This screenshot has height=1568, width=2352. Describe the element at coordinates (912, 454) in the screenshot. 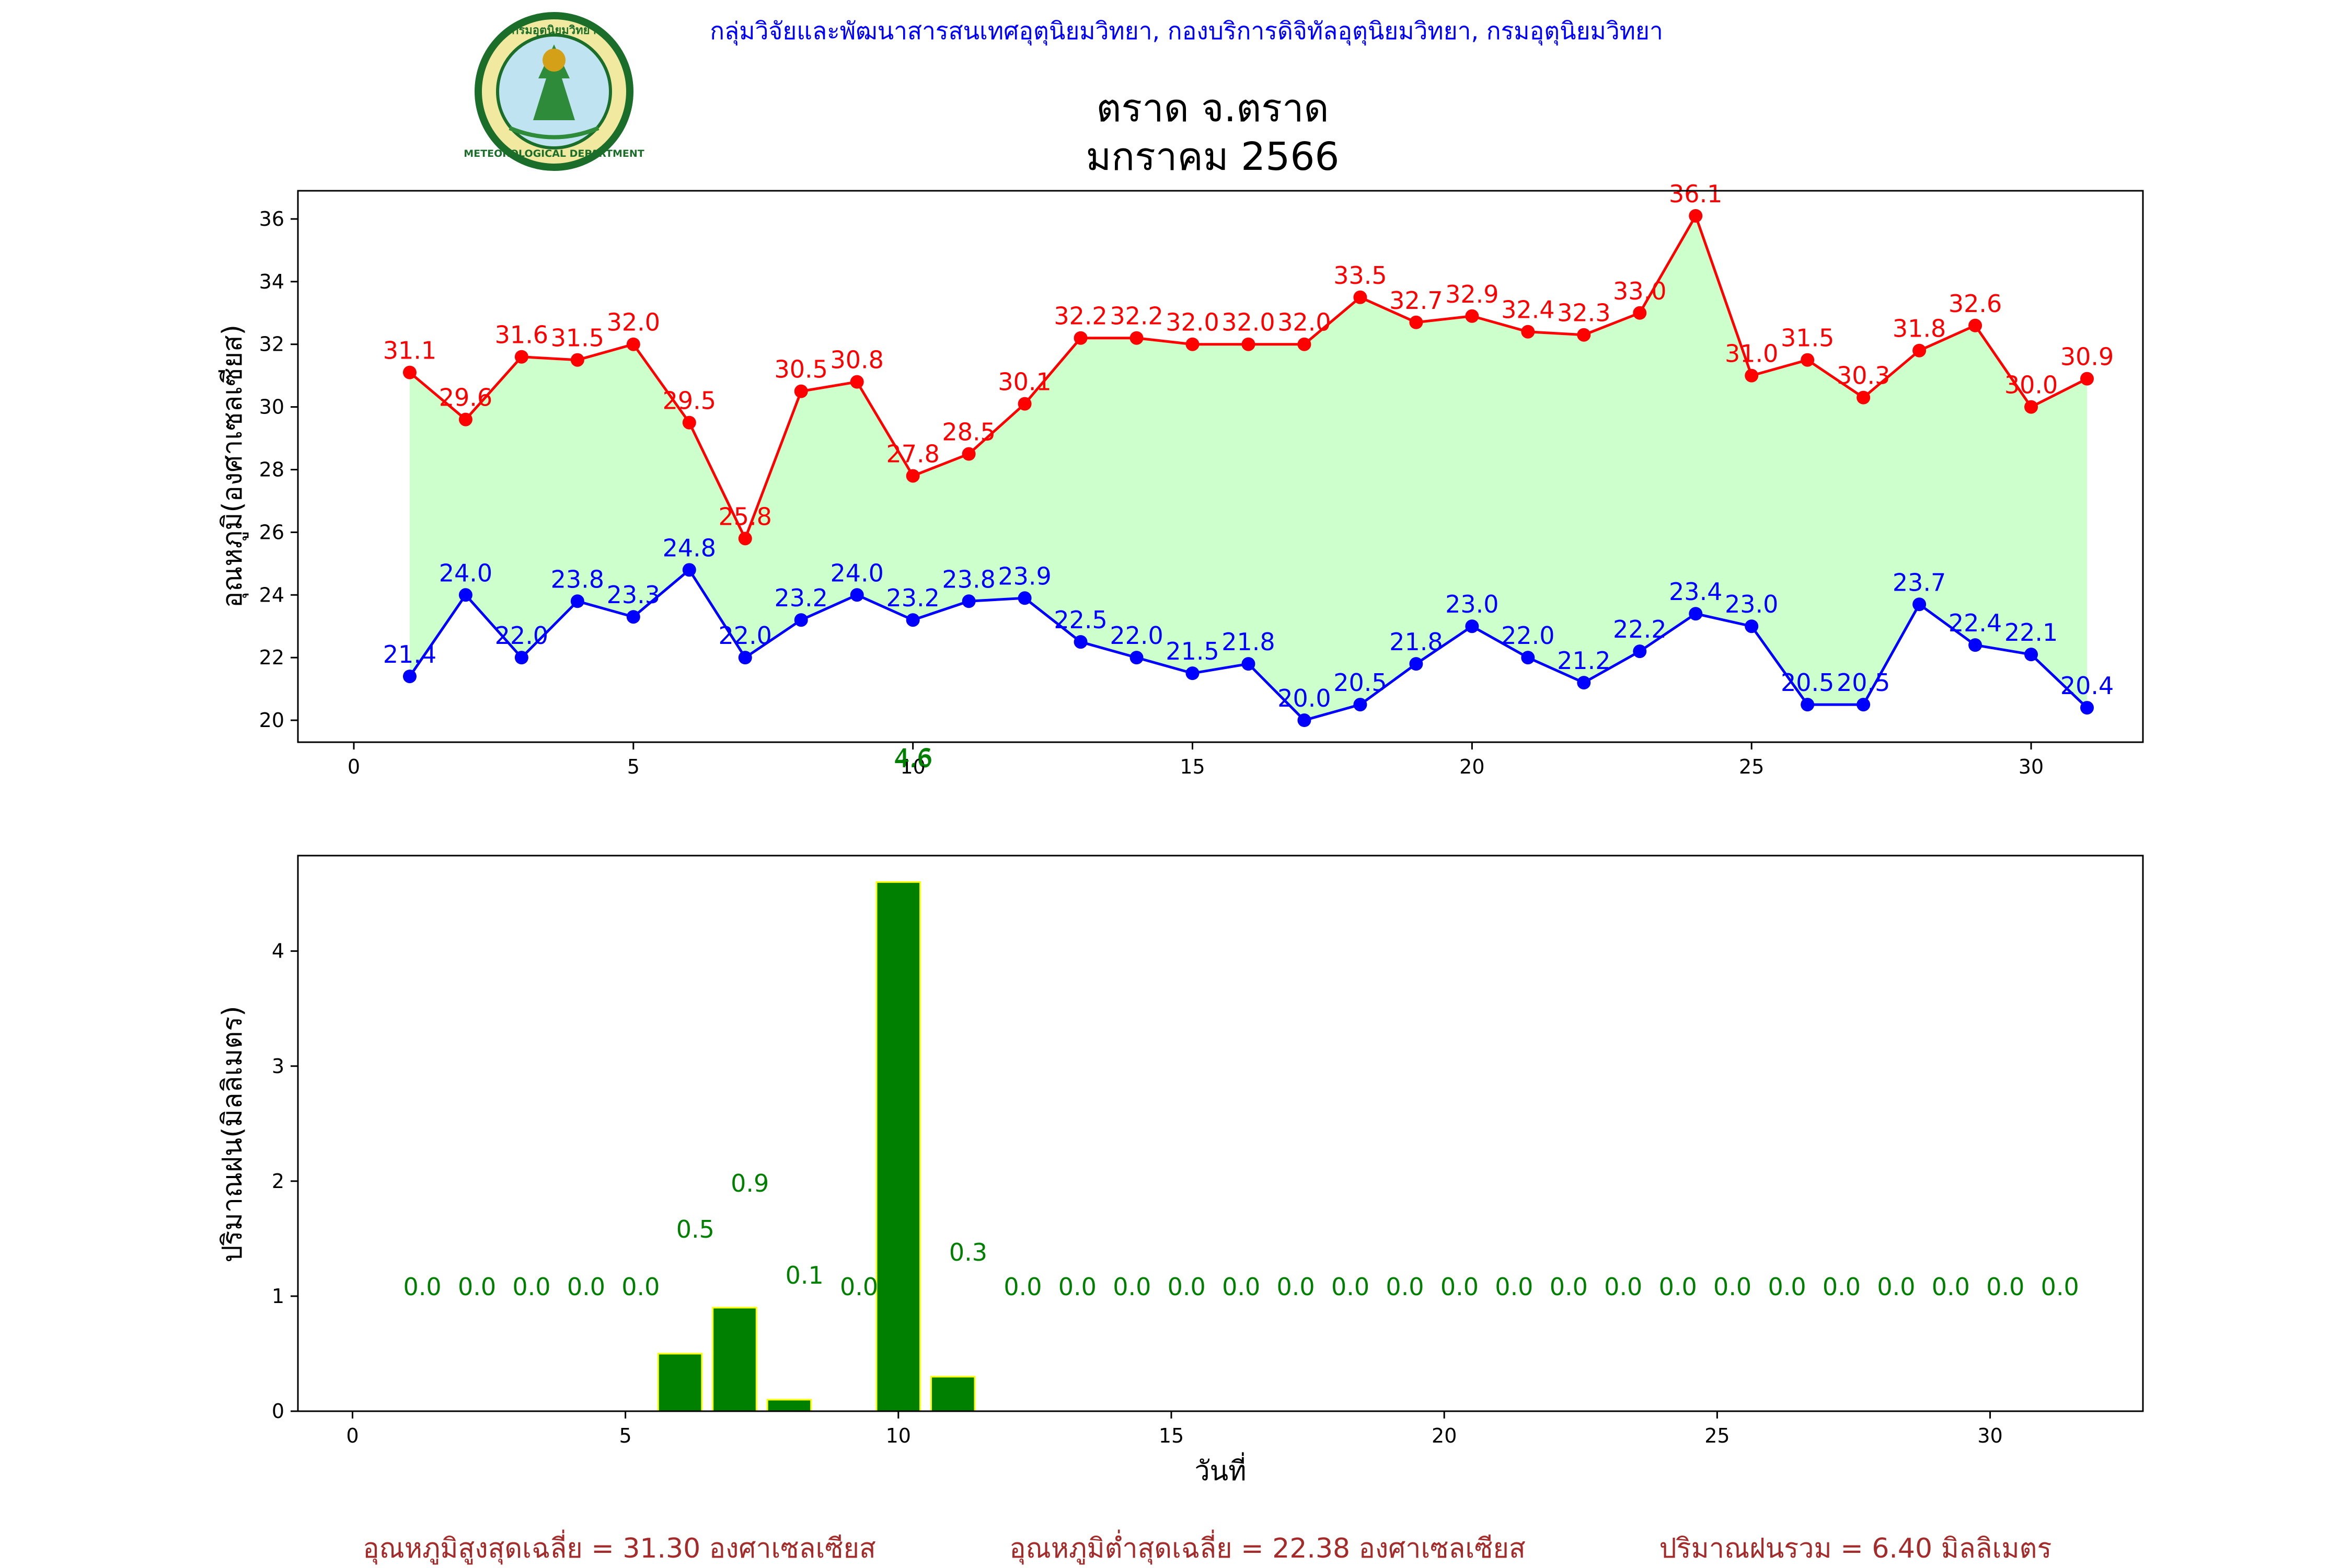

I see `max-temperature-data-label: 27.8` at that location.